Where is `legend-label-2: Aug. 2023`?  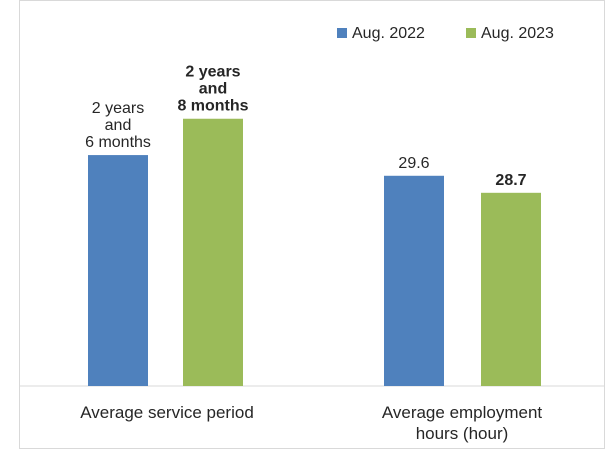 legend-label-2: Aug. 2023 is located at coordinates (517, 33).